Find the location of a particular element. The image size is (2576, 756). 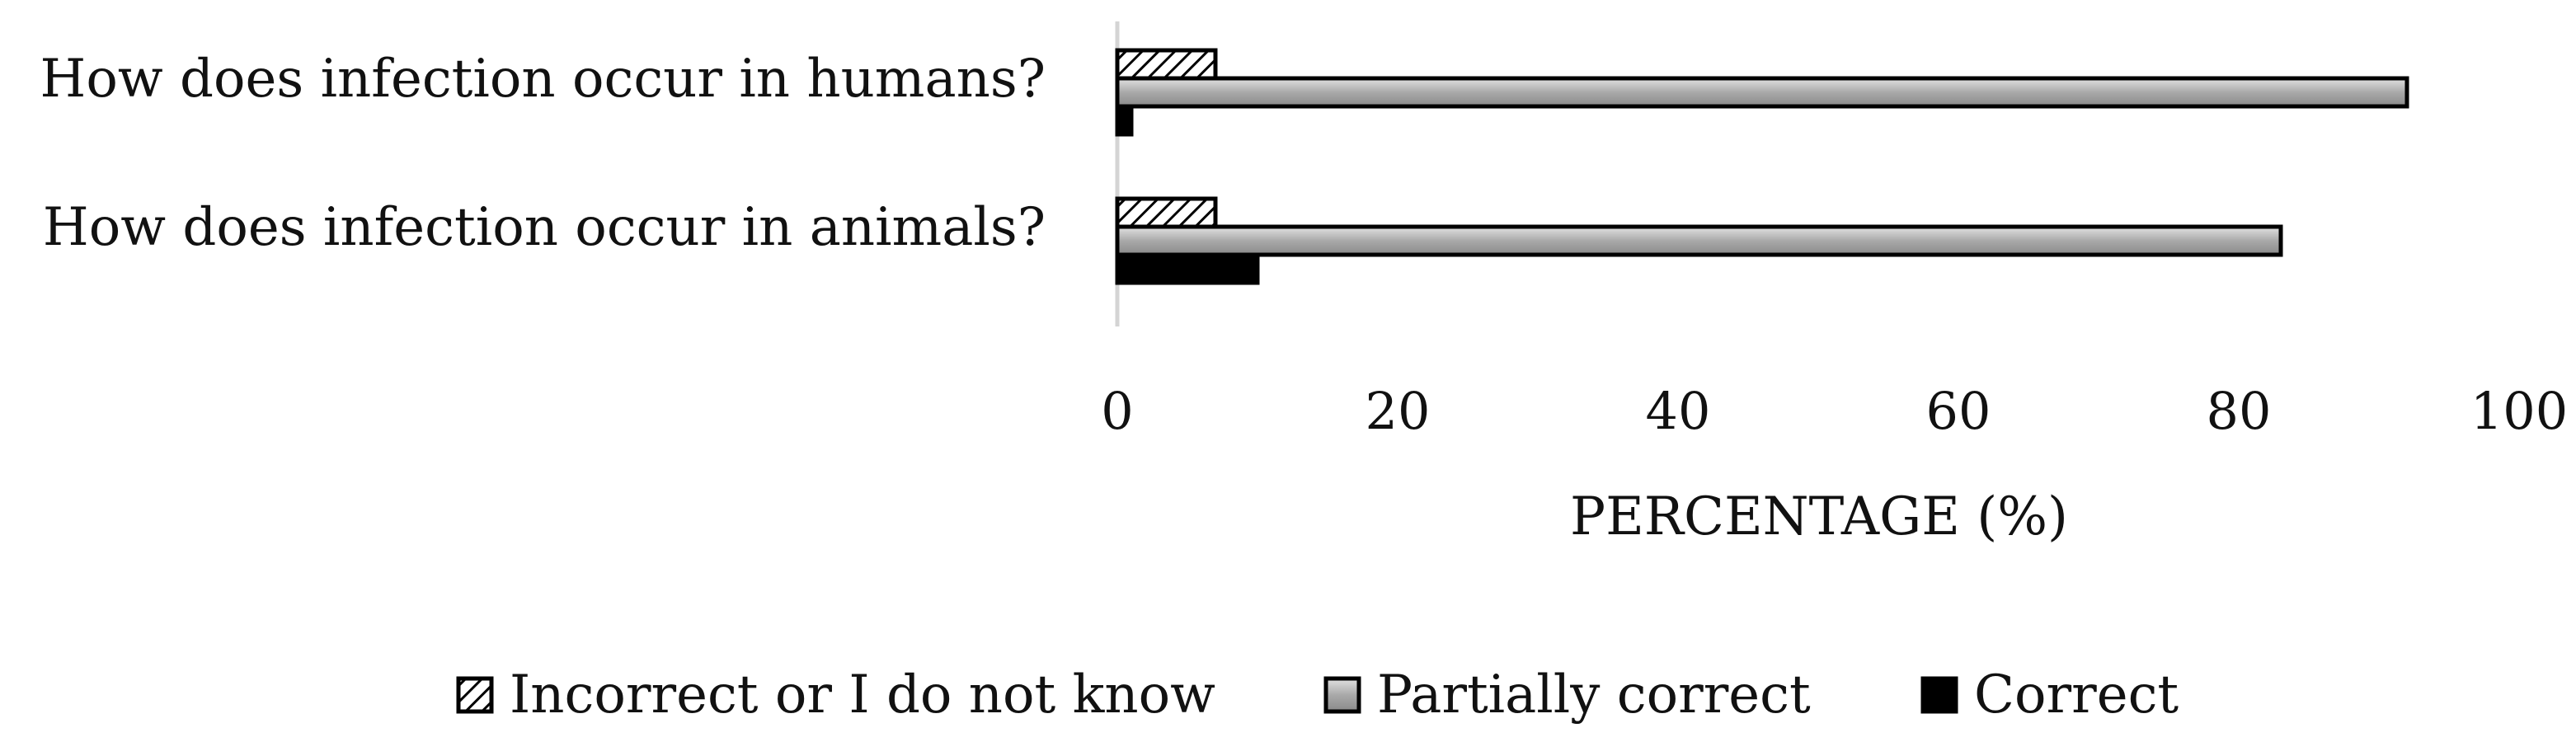

x-tick-label: 0 is located at coordinates (1117, 411).